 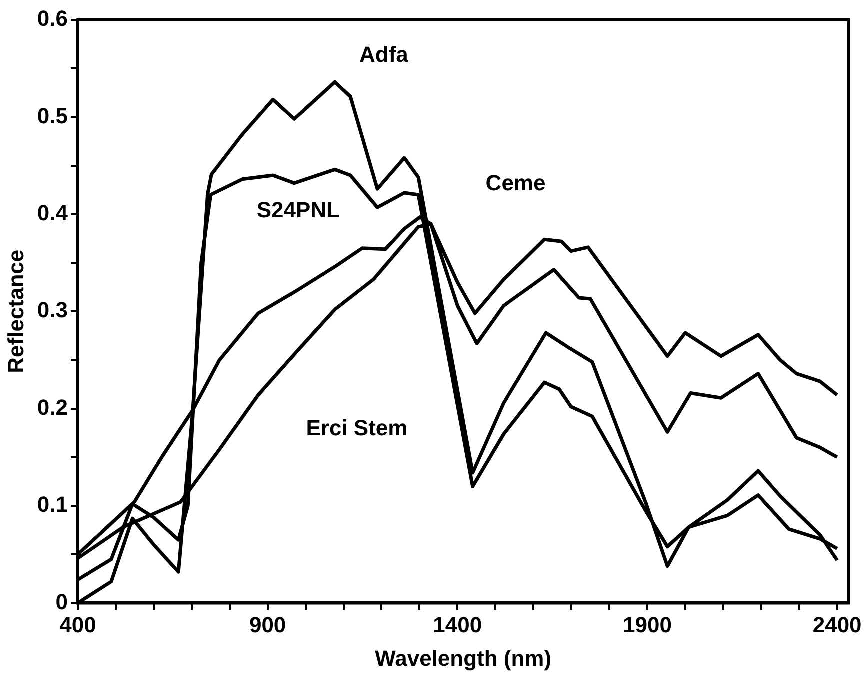 I want to click on y-tick-label: 0.1, so click(x=52, y=505).